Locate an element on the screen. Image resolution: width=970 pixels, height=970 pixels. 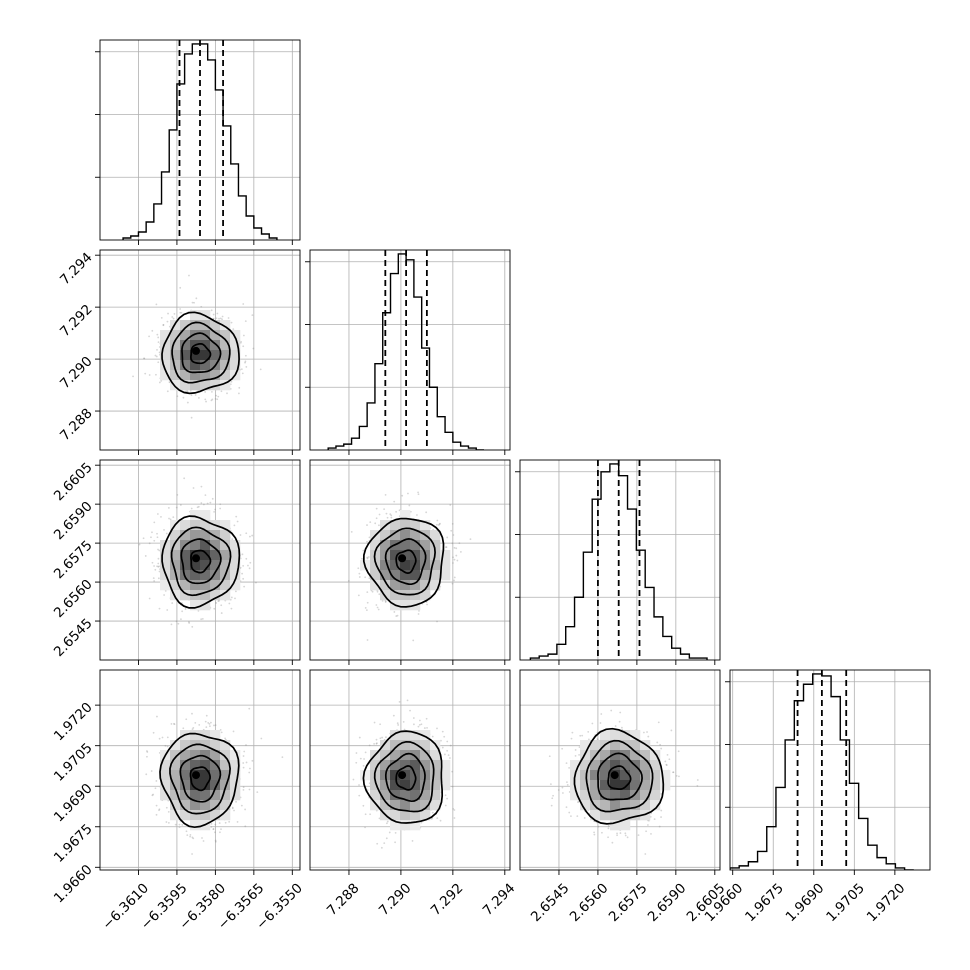
contours is located at coordinates (403, 562).